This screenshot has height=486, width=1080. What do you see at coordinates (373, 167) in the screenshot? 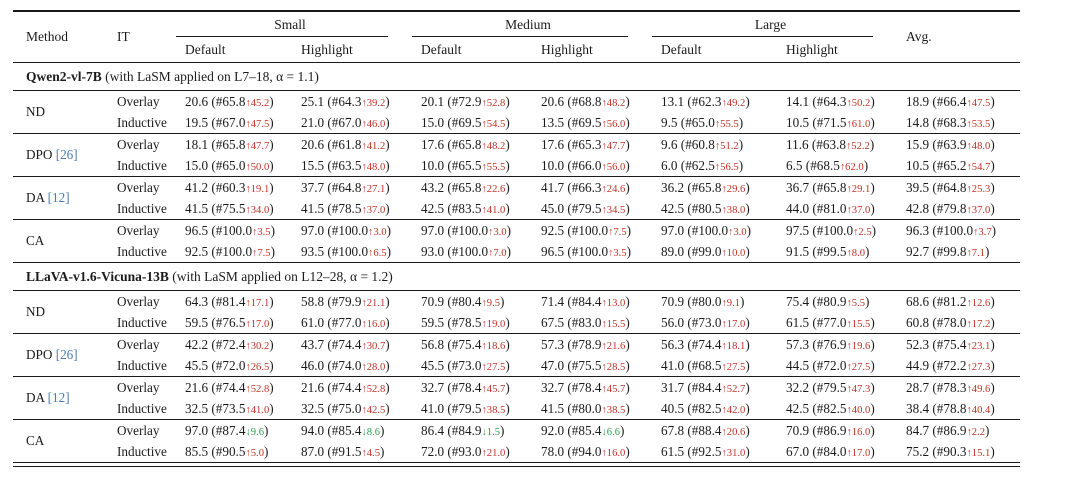
I see `delta-up: ↑48.0` at bounding box center [373, 167].